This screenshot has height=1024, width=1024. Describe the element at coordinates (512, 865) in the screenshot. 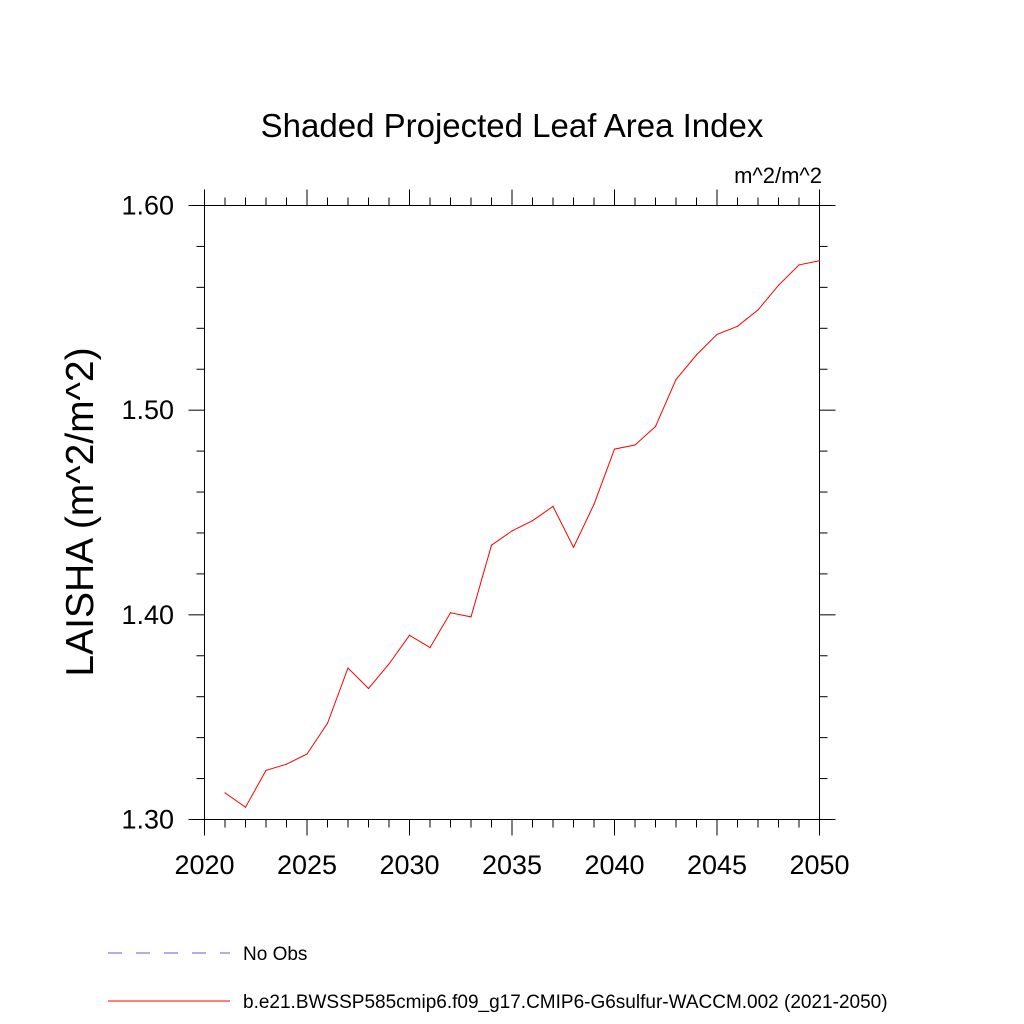

I see `x-tick-label: 2035` at that location.